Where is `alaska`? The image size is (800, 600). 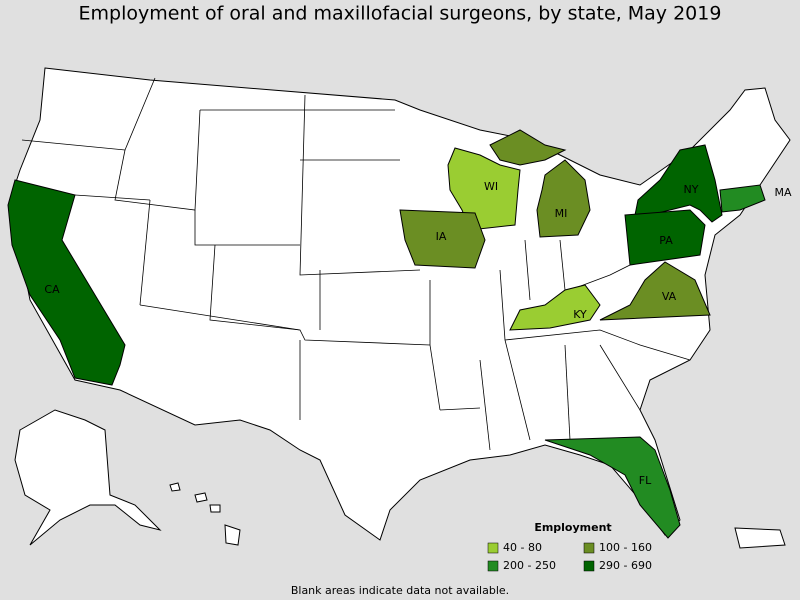
alaska is located at coordinates (88, 477).